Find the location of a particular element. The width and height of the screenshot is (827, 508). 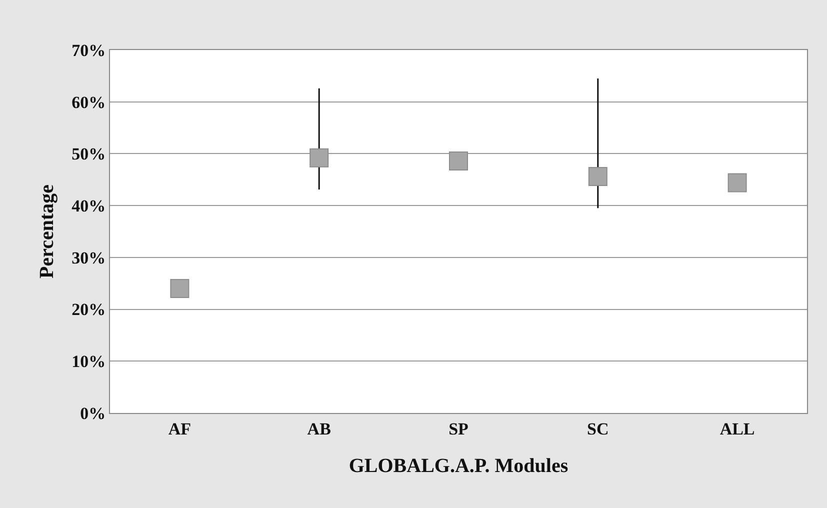

x-tick-label: SC is located at coordinates (598, 428).